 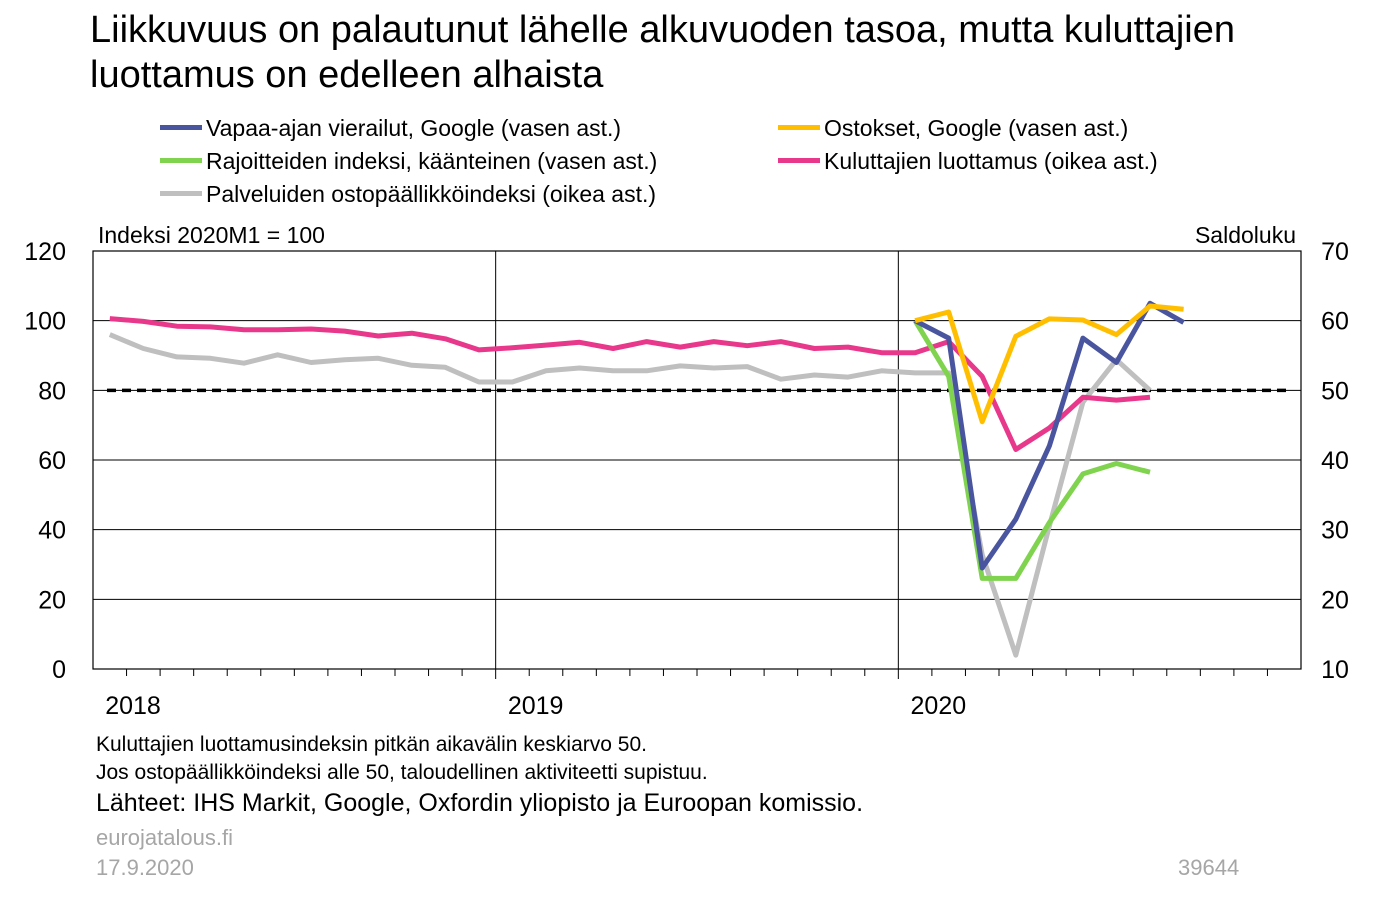 I want to click on series-line-vapaa-ajan-vierailut, so click(x=1049, y=435).